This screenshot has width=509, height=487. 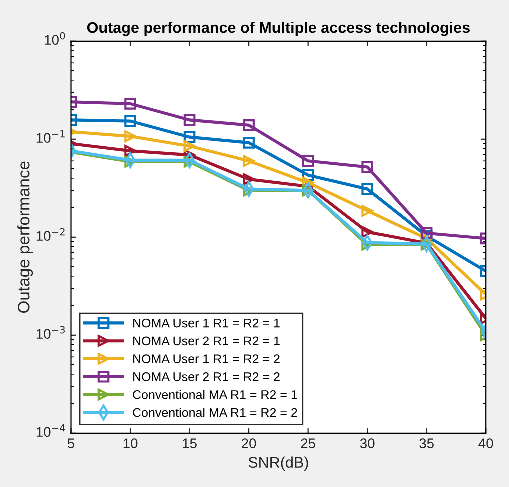 I want to click on x-tick-label: 5, so click(x=71, y=443).